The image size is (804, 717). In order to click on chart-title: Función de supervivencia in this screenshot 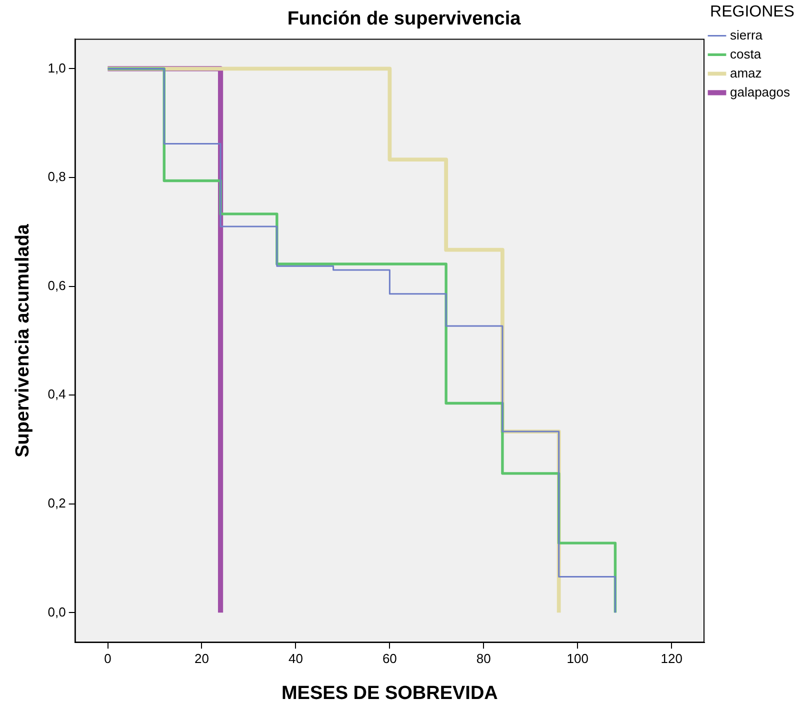, I will do `click(404, 19)`.